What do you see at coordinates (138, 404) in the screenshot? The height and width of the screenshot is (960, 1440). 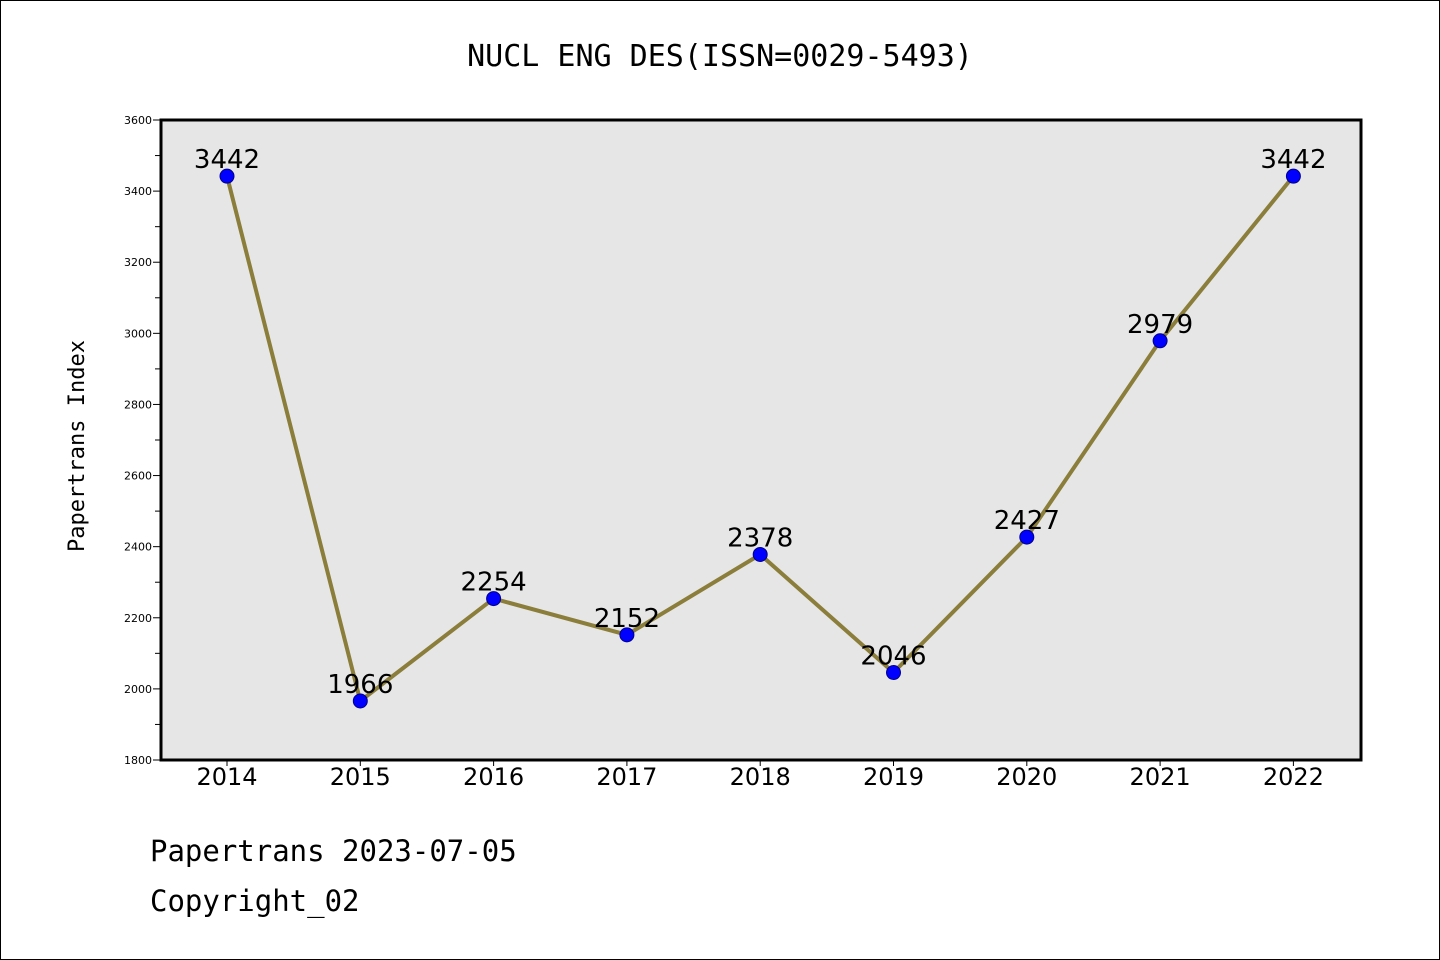 I see `y-tick-label: 2800` at bounding box center [138, 404].